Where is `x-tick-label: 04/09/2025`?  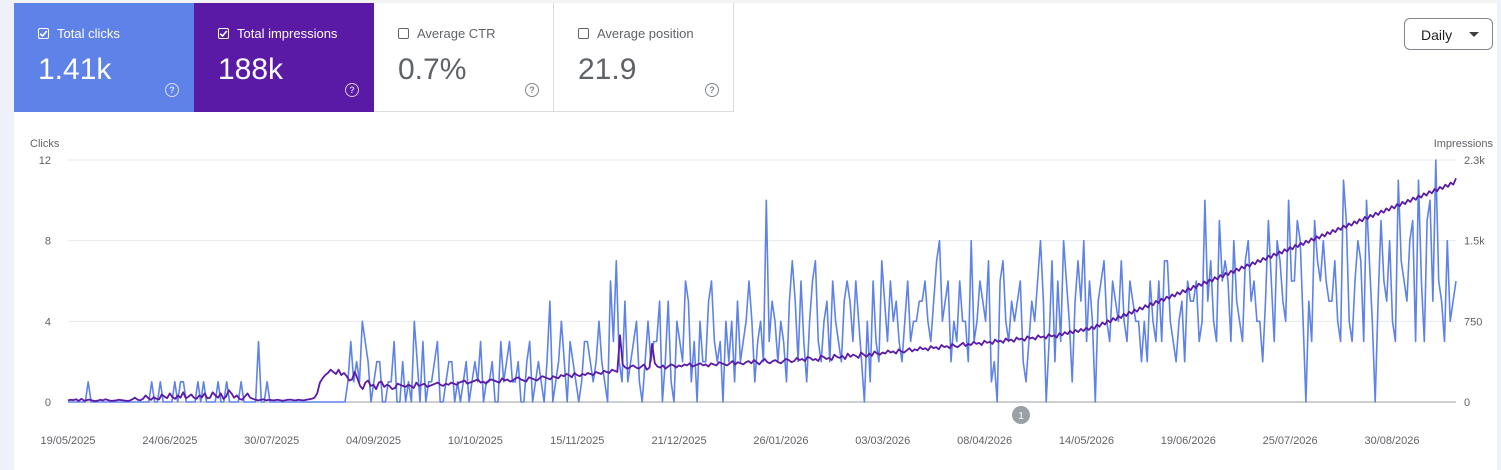
x-tick-label: 04/09/2025 is located at coordinates (373, 441).